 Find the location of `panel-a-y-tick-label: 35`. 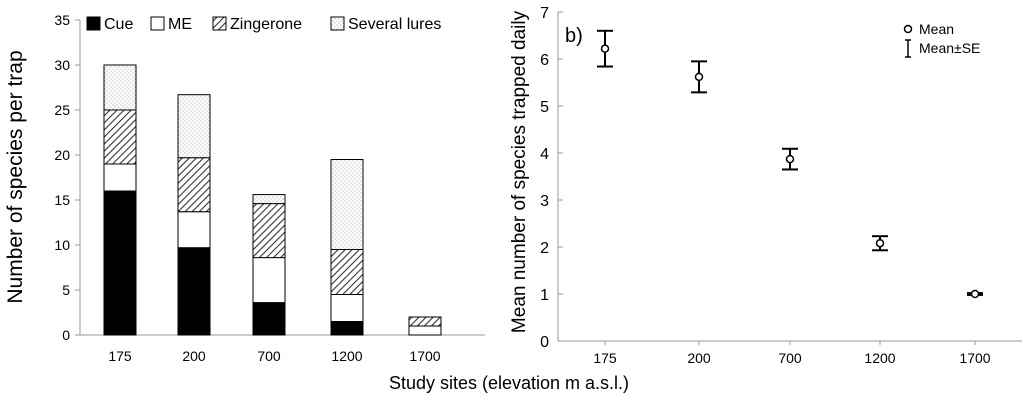

panel-a-y-tick-label: 35 is located at coordinates (62, 20).